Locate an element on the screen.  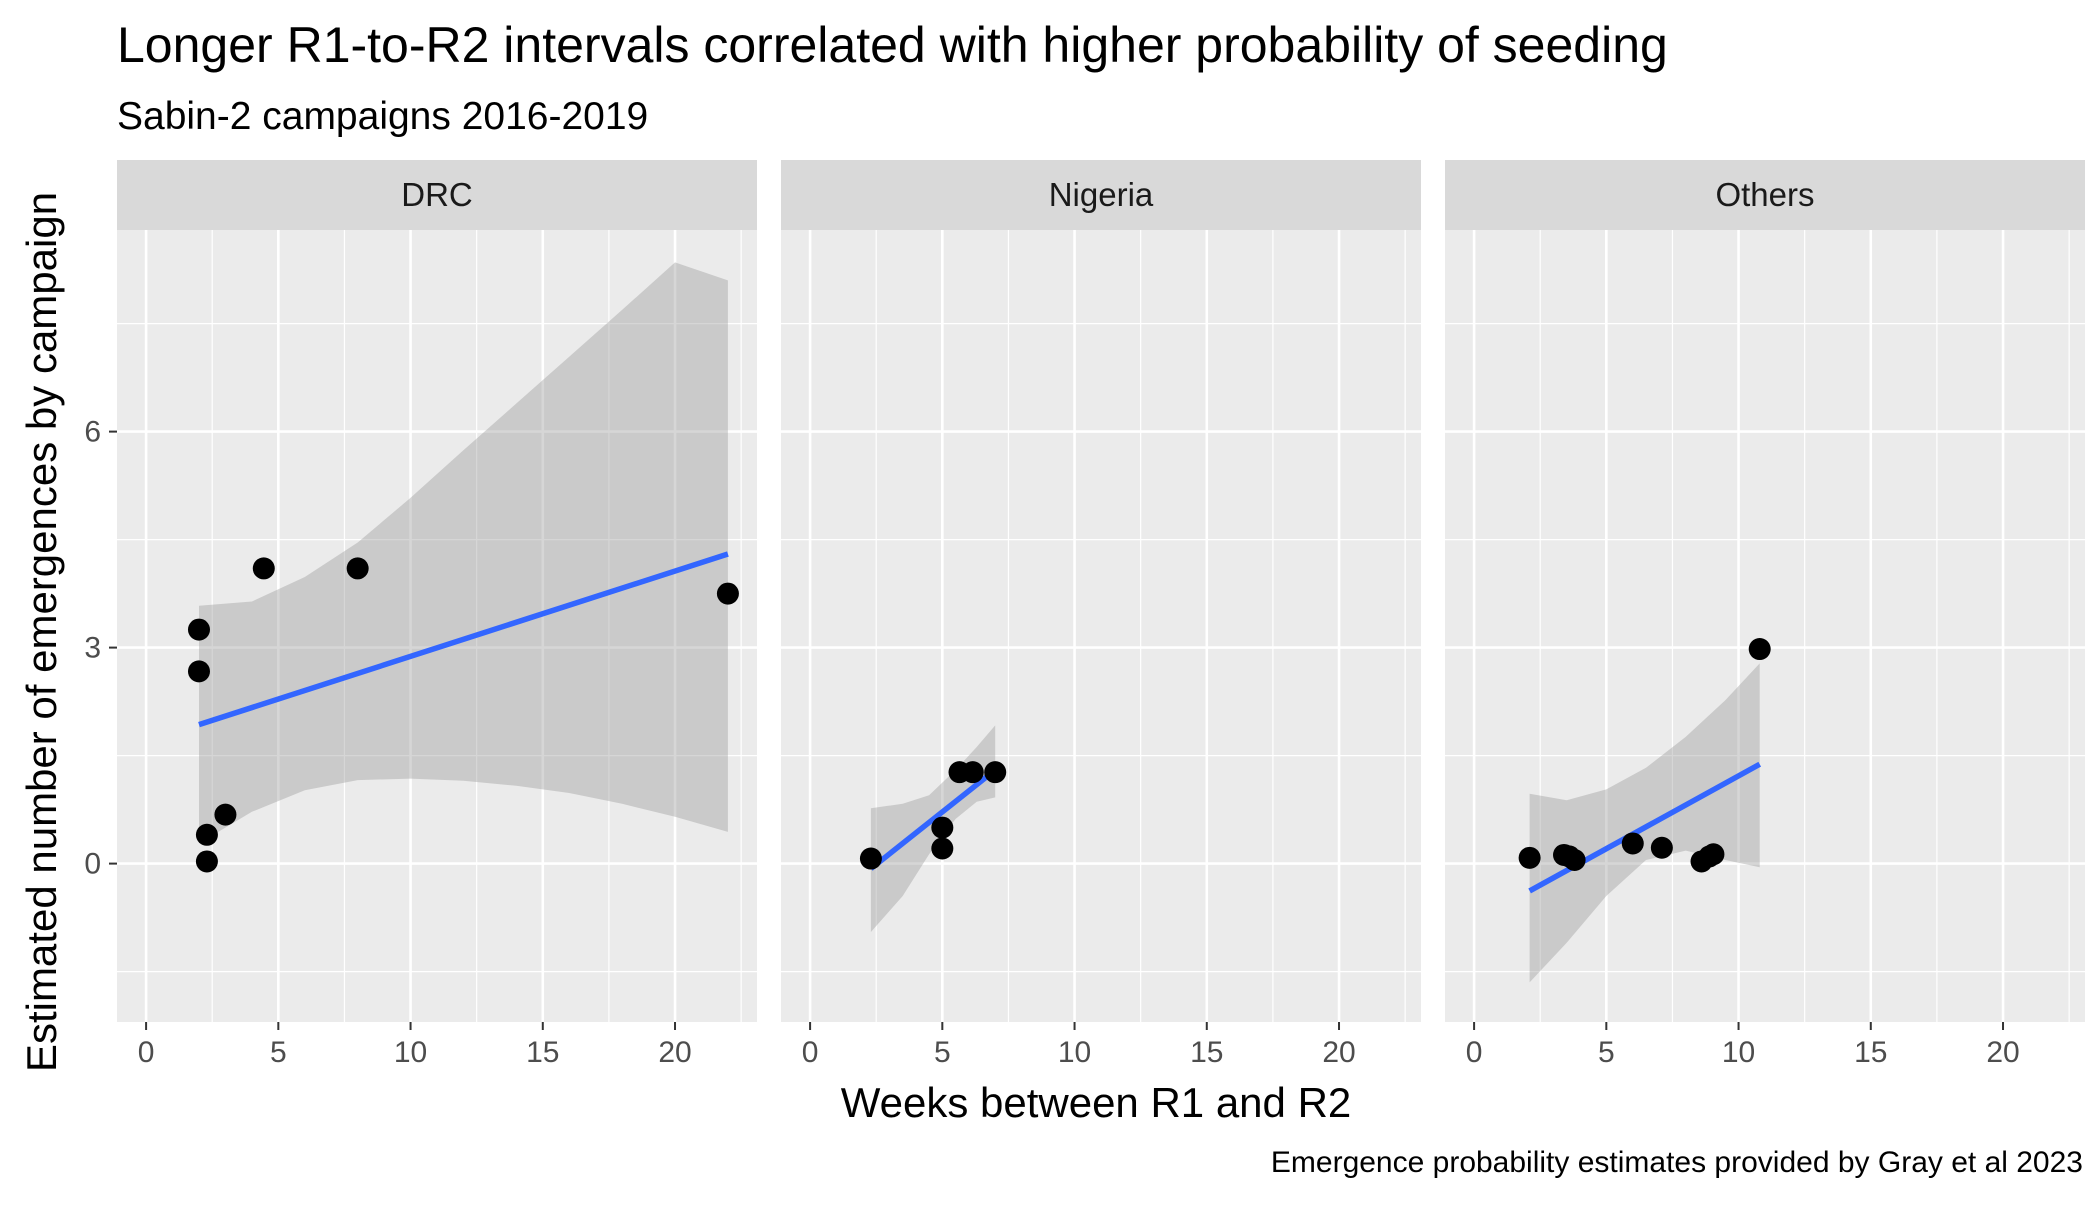
facet-strip-label: DRC is located at coordinates (437, 194).